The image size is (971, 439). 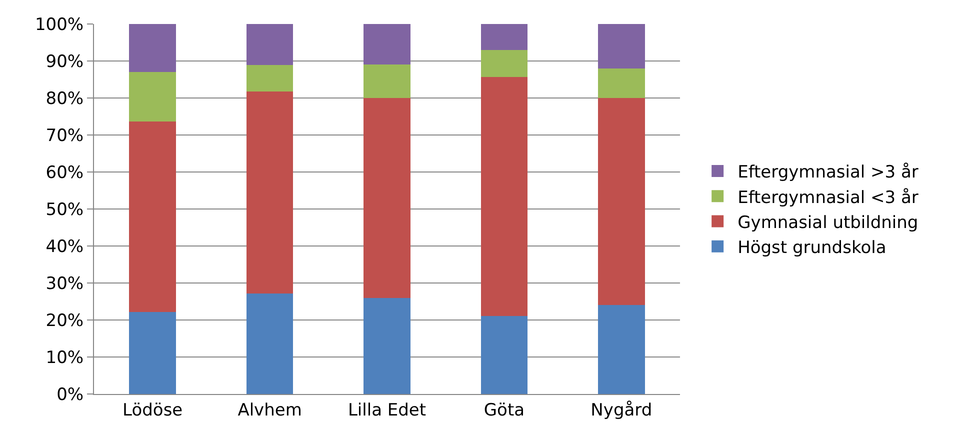 What do you see at coordinates (65, 62) in the screenshot?
I see `y-tick-label: 90%` at bounding box center [65, 62].